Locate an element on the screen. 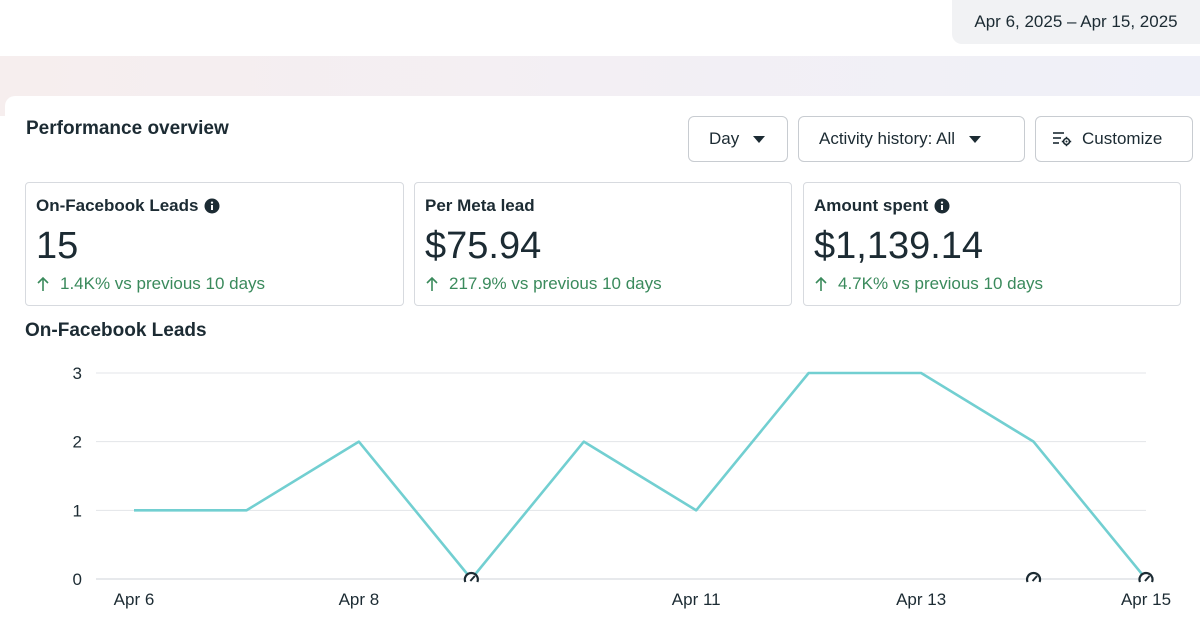 The height and width of the screenshot is (627, 1200). card-delta: 4.7K% vs previous 10 days is located at coordinates (928, 284).